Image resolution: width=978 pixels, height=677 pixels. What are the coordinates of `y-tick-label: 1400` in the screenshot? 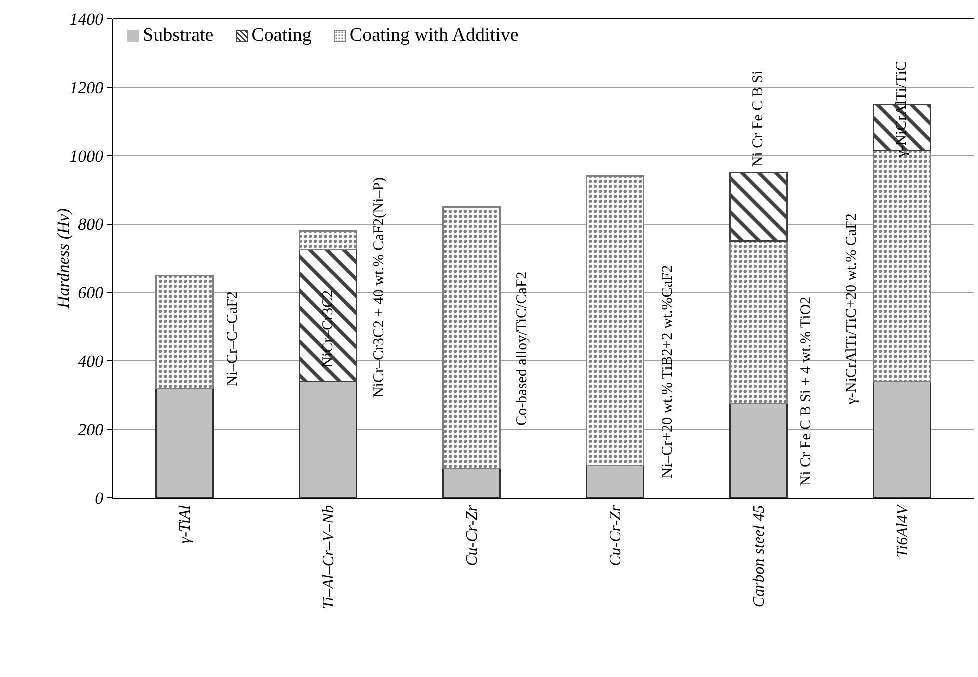 It's located at (87, 19).